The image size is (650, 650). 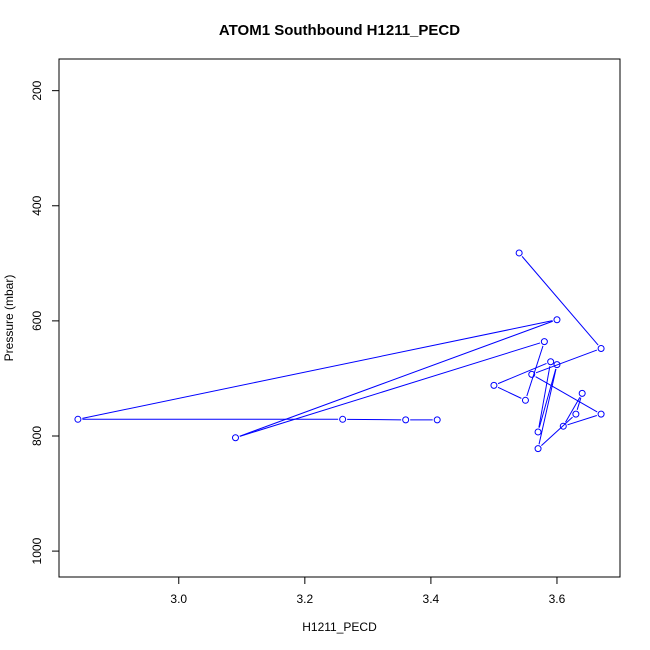 I want to click on x-tick-label: 3.4, so click(x=431, y=599).